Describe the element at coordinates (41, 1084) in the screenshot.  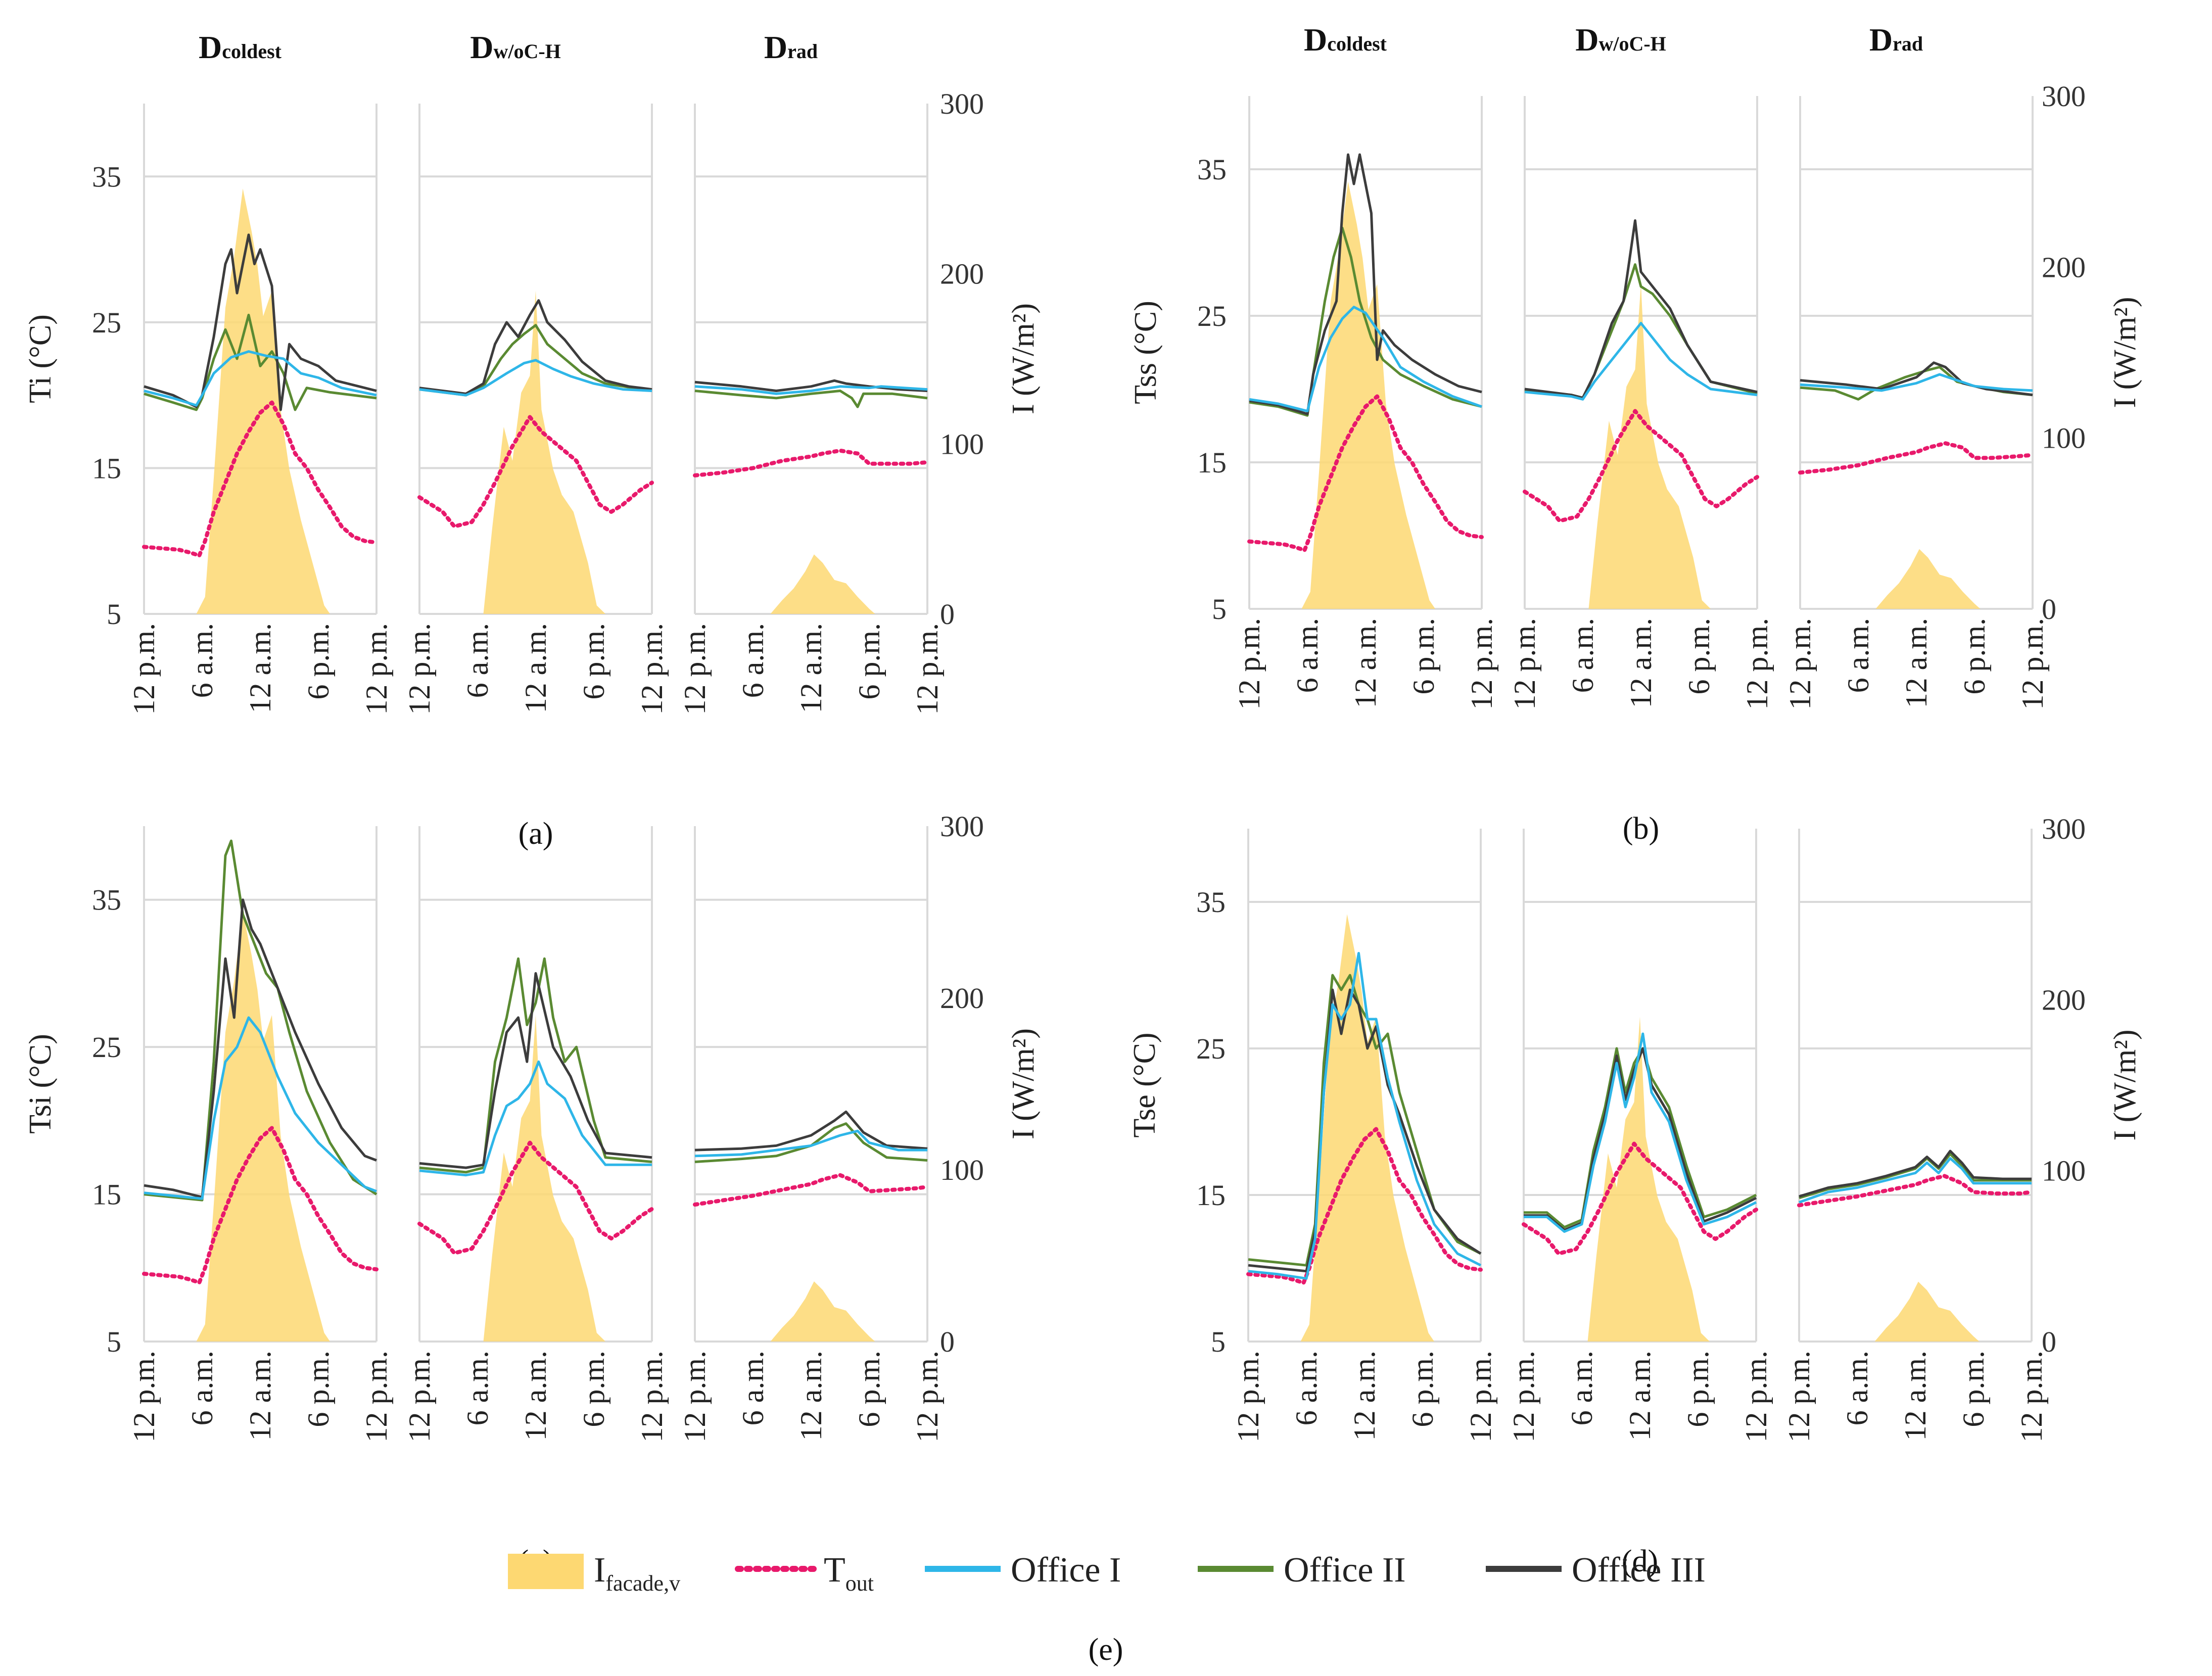
I see `y-axis-label: Tsi (°C)` at that location.